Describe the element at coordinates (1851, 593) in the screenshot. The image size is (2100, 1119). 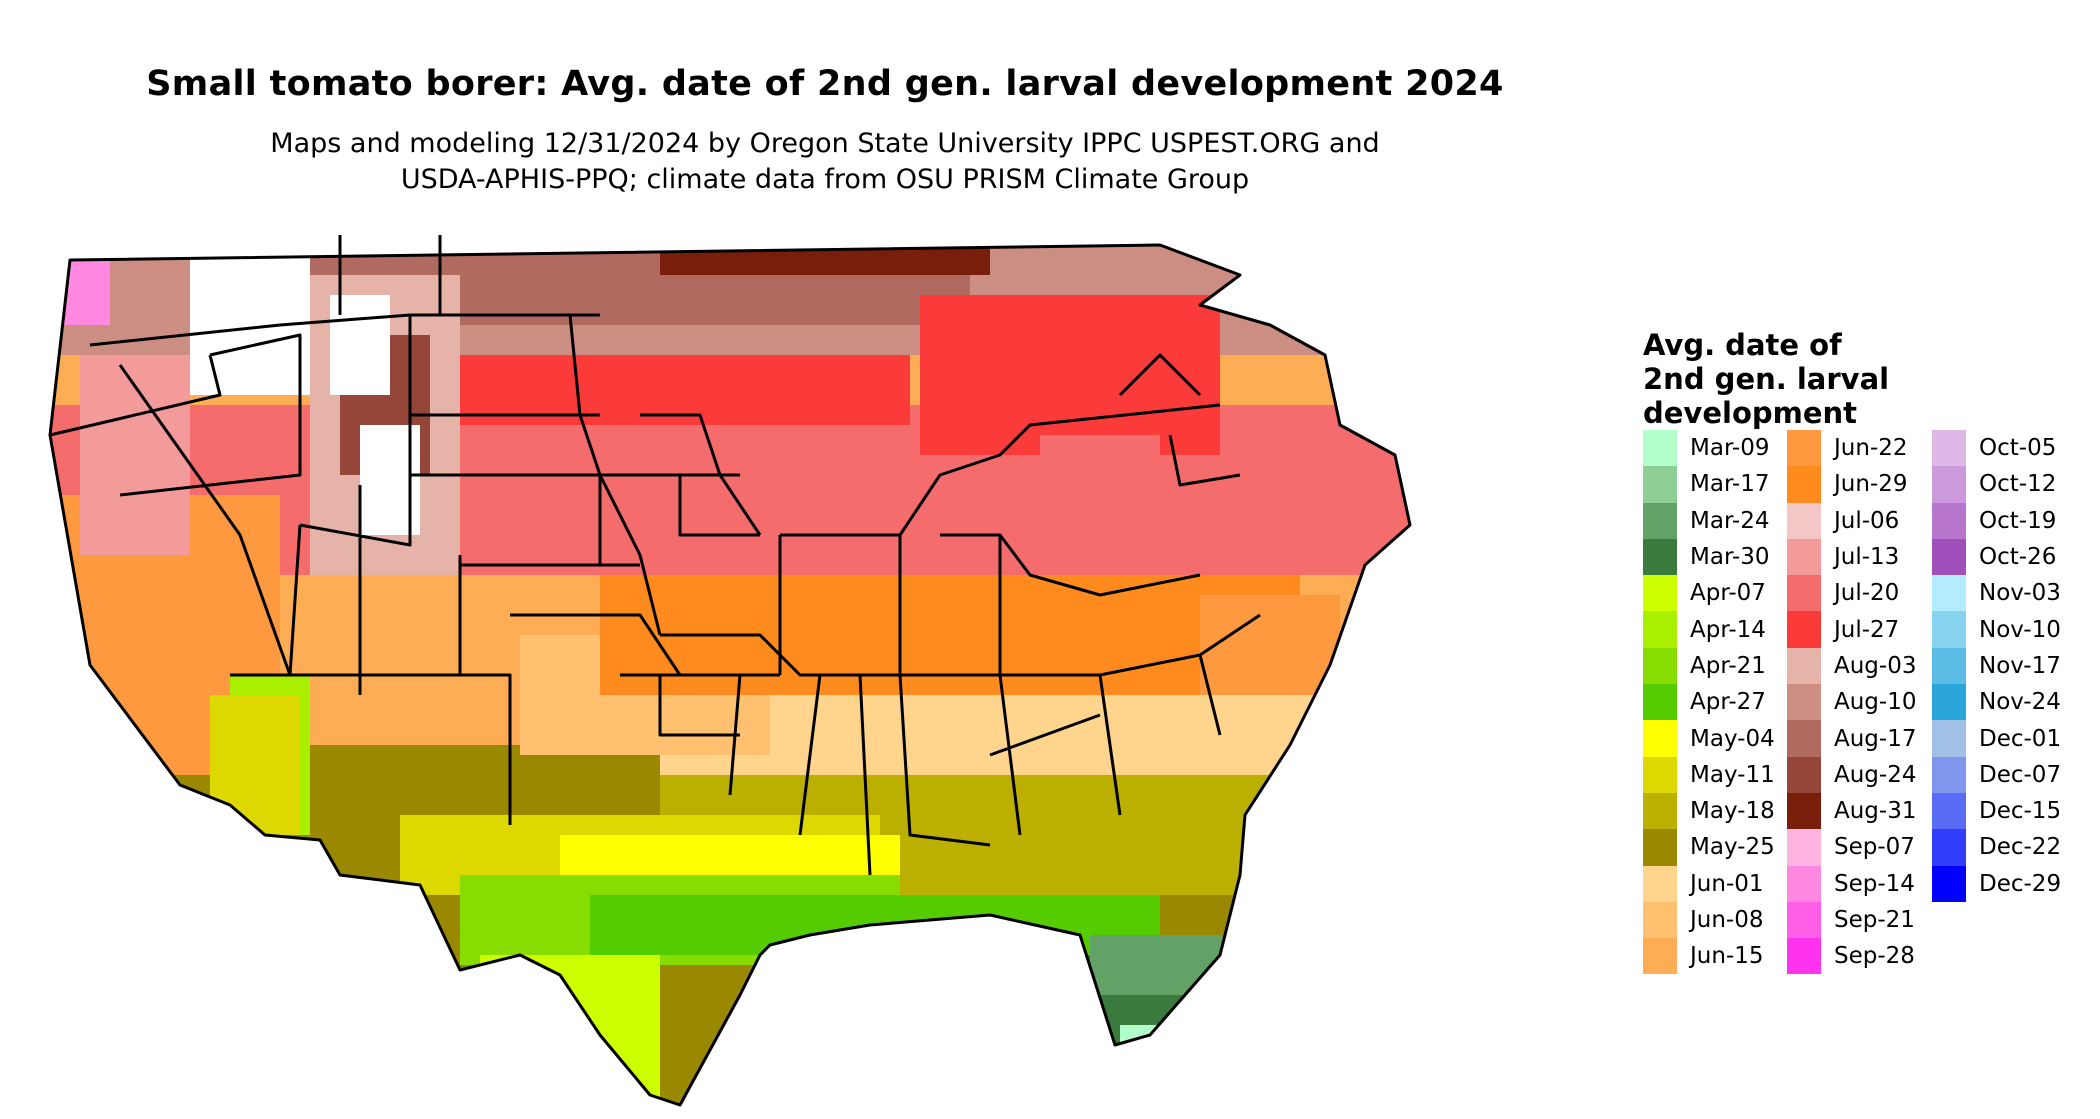
I see `legend-item: Jul-20` at that location.